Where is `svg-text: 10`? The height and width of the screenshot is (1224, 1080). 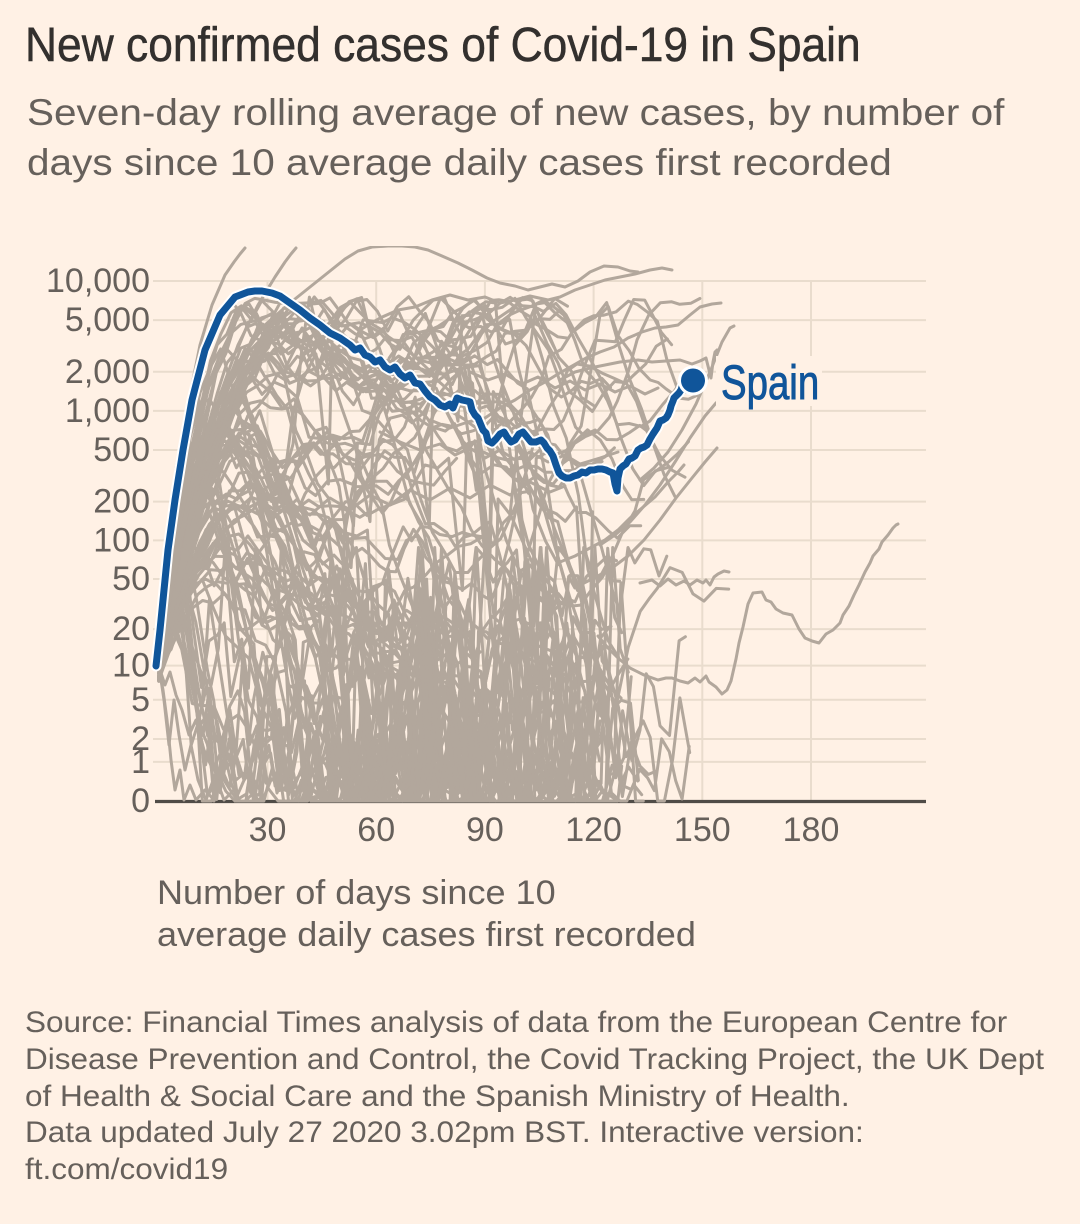
svg-text: 10 is located at coordinates (131, 666).